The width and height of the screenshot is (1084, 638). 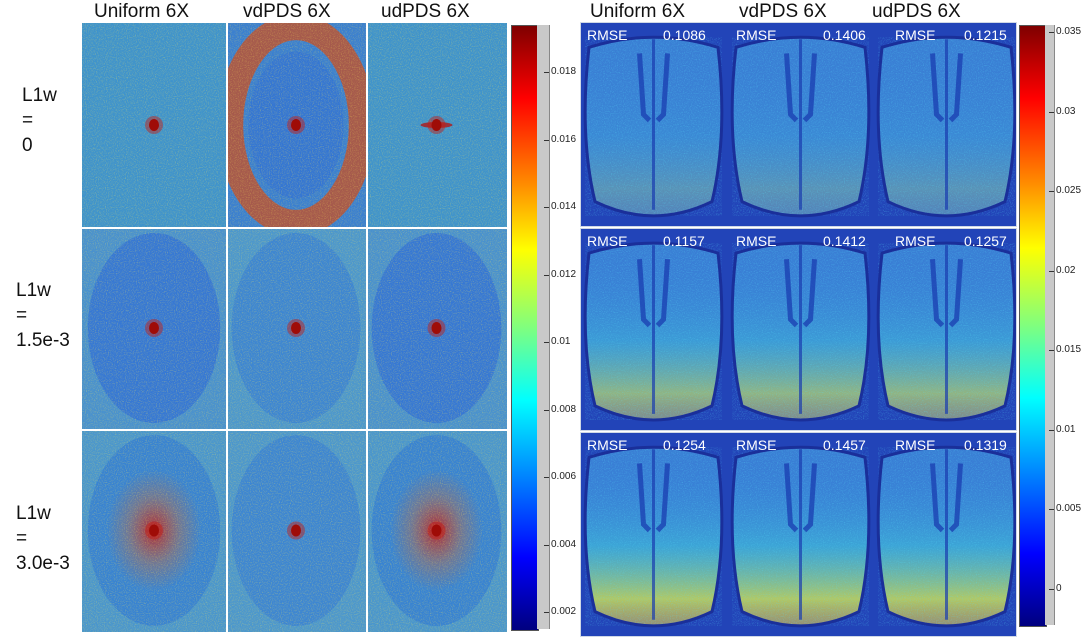 What do you see at coordinates (783, 11) in the screenshot?
I see `right-col-head-vdpds: vdPDS 6X` at bounding box center [783, 11].